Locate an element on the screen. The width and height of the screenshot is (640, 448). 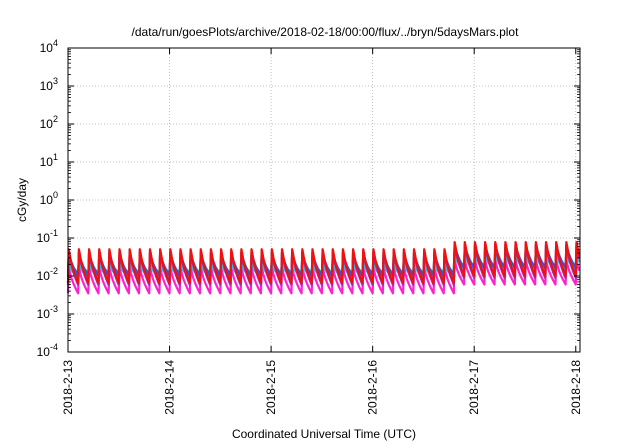
y-tick-label: 10³ is located at coordinates (49, 84).